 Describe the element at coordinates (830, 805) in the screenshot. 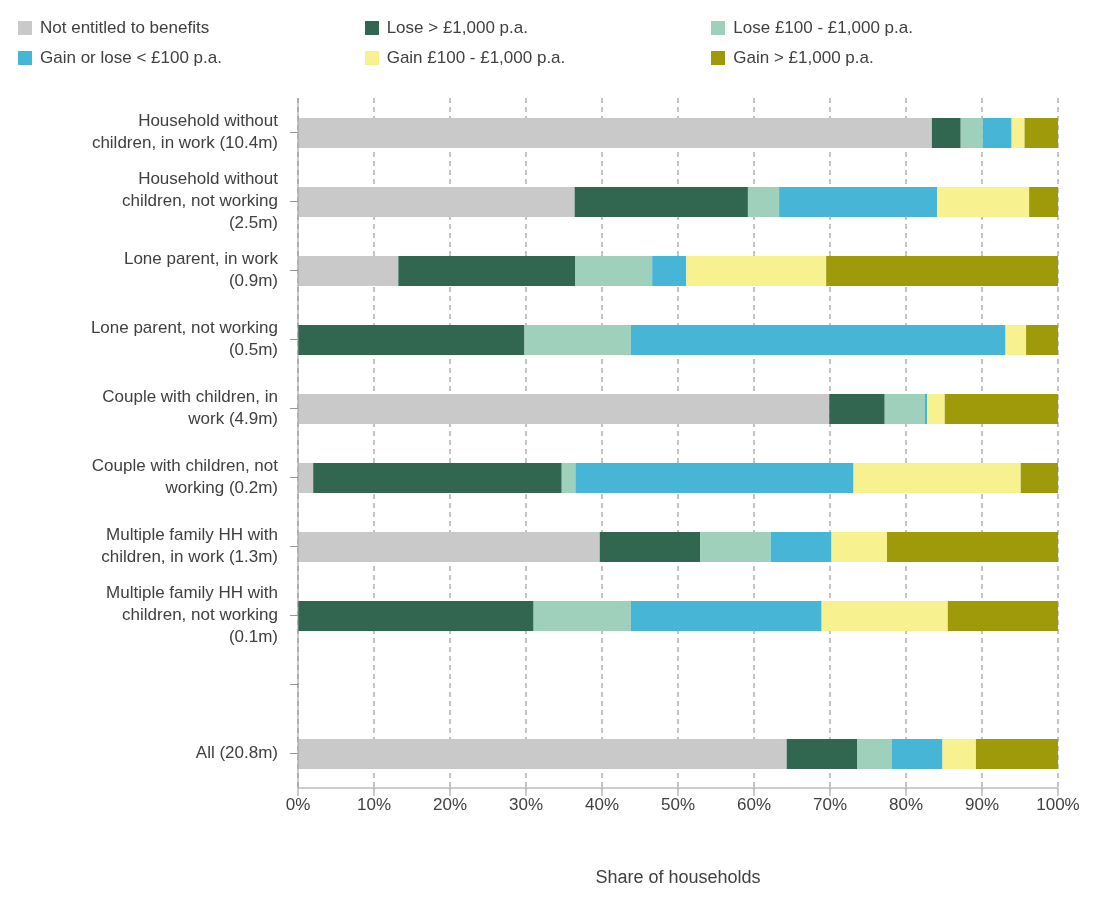

I see `x-tick-label: 70%` at that location.